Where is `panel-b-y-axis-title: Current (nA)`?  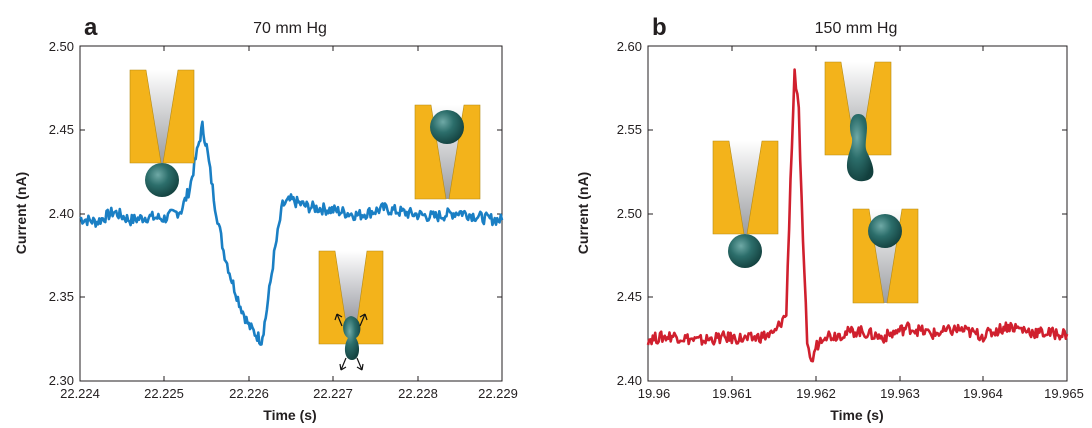 panel-b-y-axis-title: Current (nA) is located at coordinates (583, 213).